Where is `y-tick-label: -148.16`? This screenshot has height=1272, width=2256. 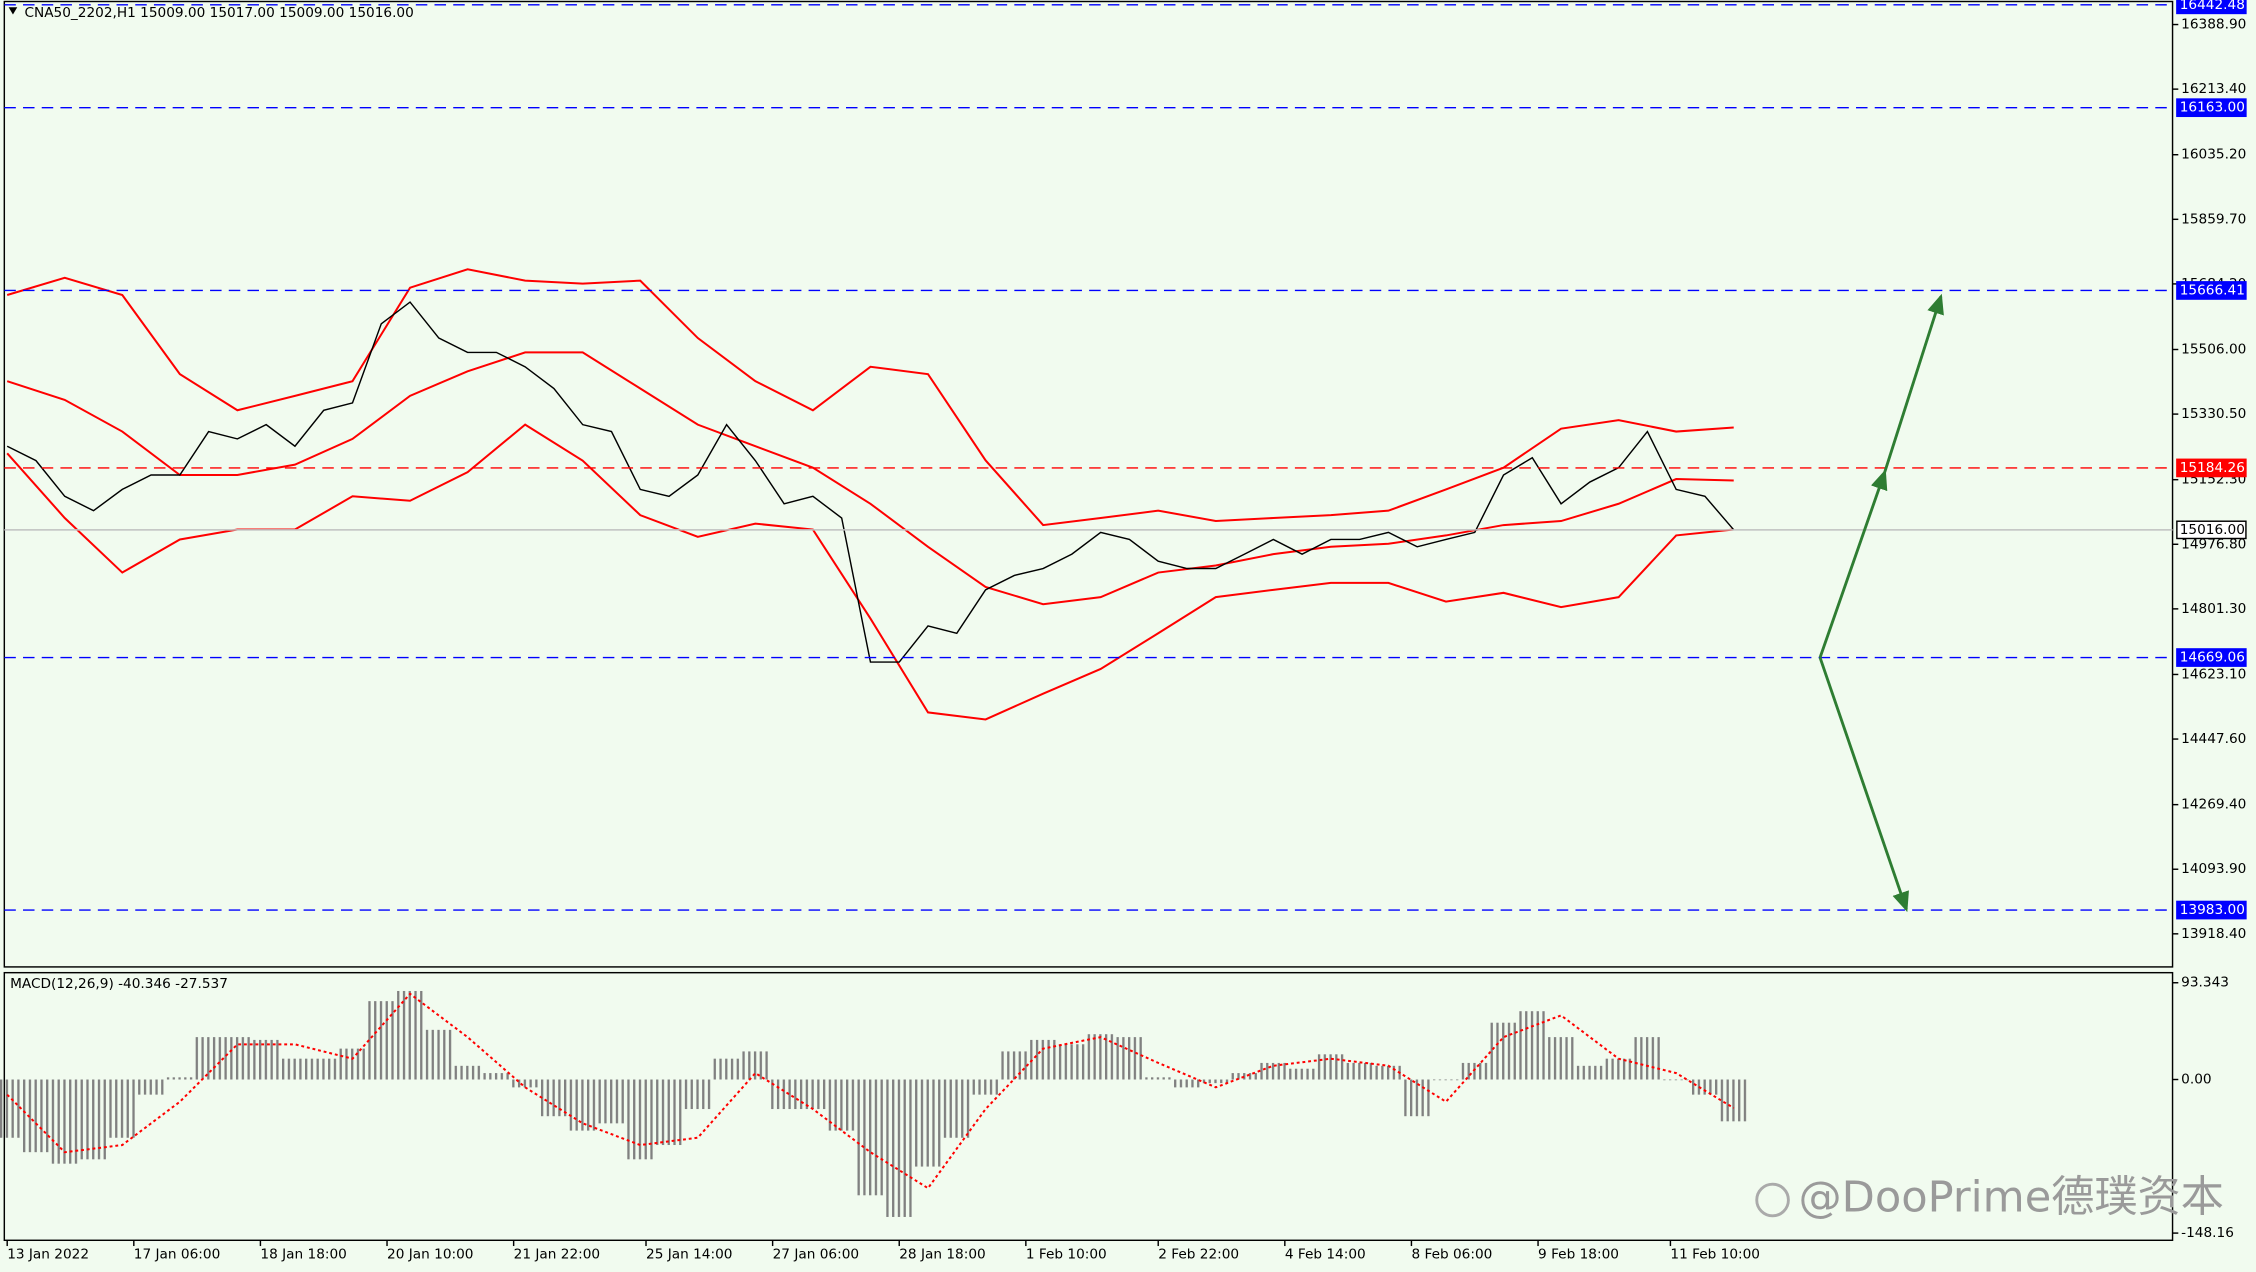 y-tick-label: -148.16 is located at coordinates (2207, 1233).